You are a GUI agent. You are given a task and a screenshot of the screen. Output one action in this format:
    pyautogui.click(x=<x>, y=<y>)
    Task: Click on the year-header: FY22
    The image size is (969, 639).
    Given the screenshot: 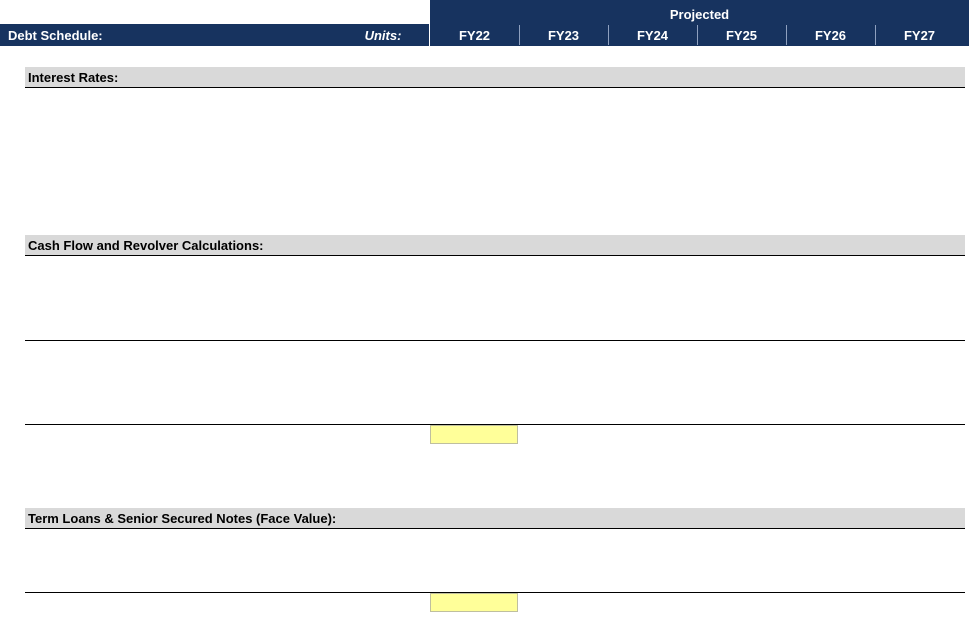 What is the action you would take?
    pyautogui.click(x=474, y=35)
    